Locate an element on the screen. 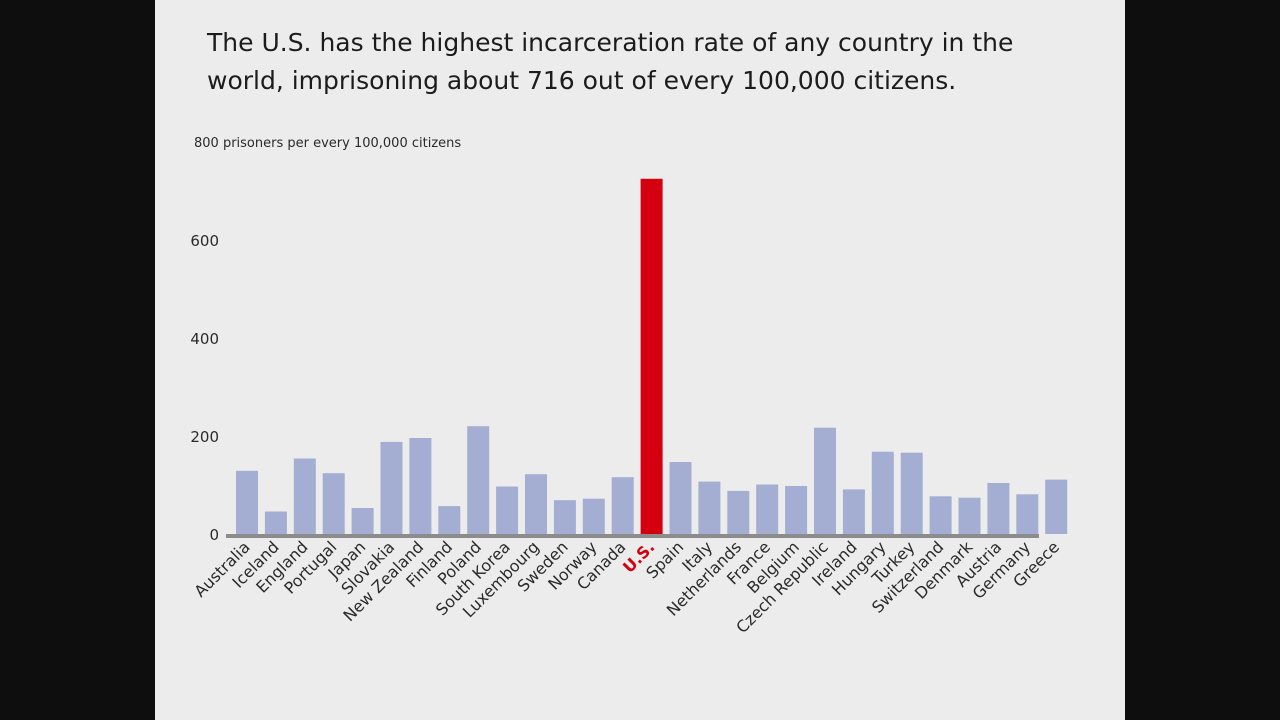  bar-spain is located at coordinates (680, 498).